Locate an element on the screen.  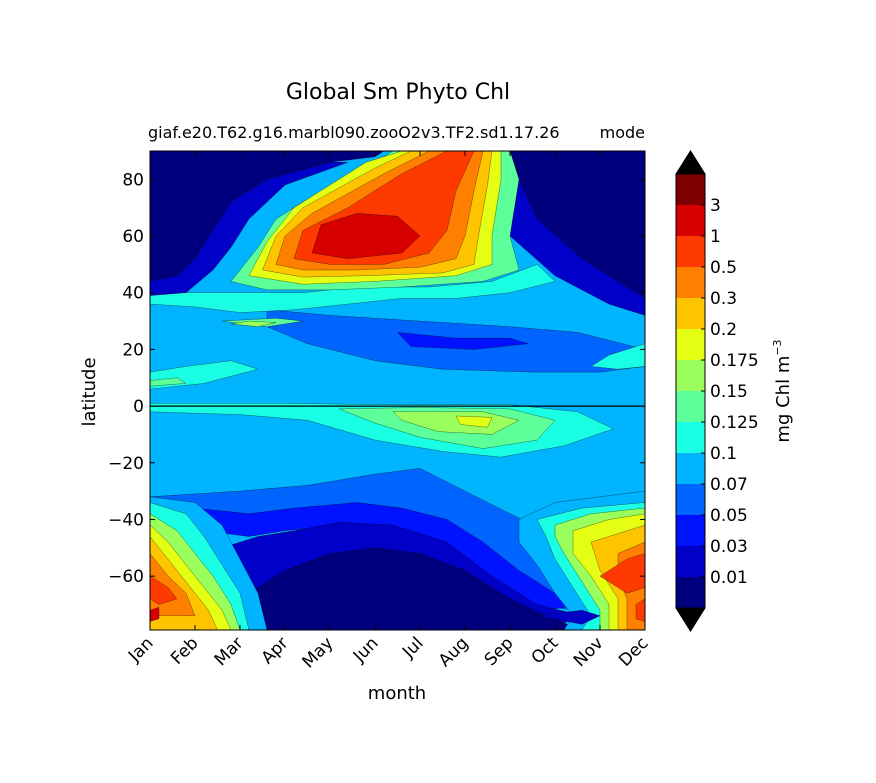
colorbar-extend-min is located at coordinates (690, 619).